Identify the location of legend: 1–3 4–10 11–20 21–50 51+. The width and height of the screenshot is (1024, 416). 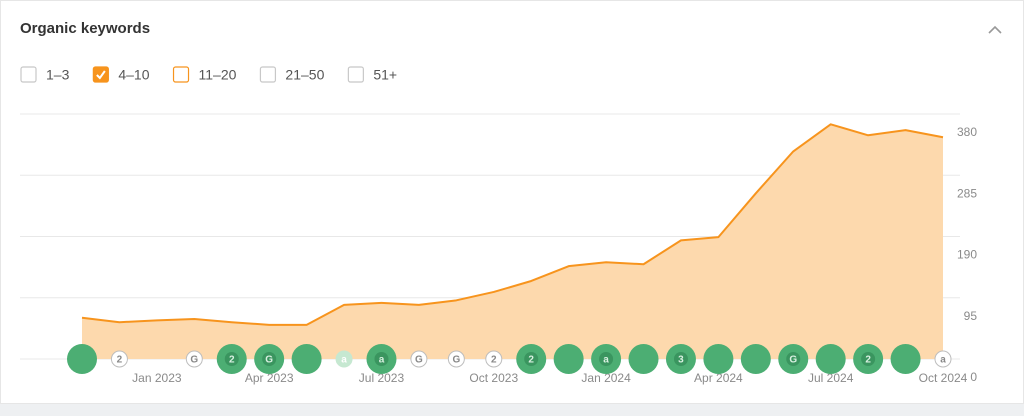
(208, 74).